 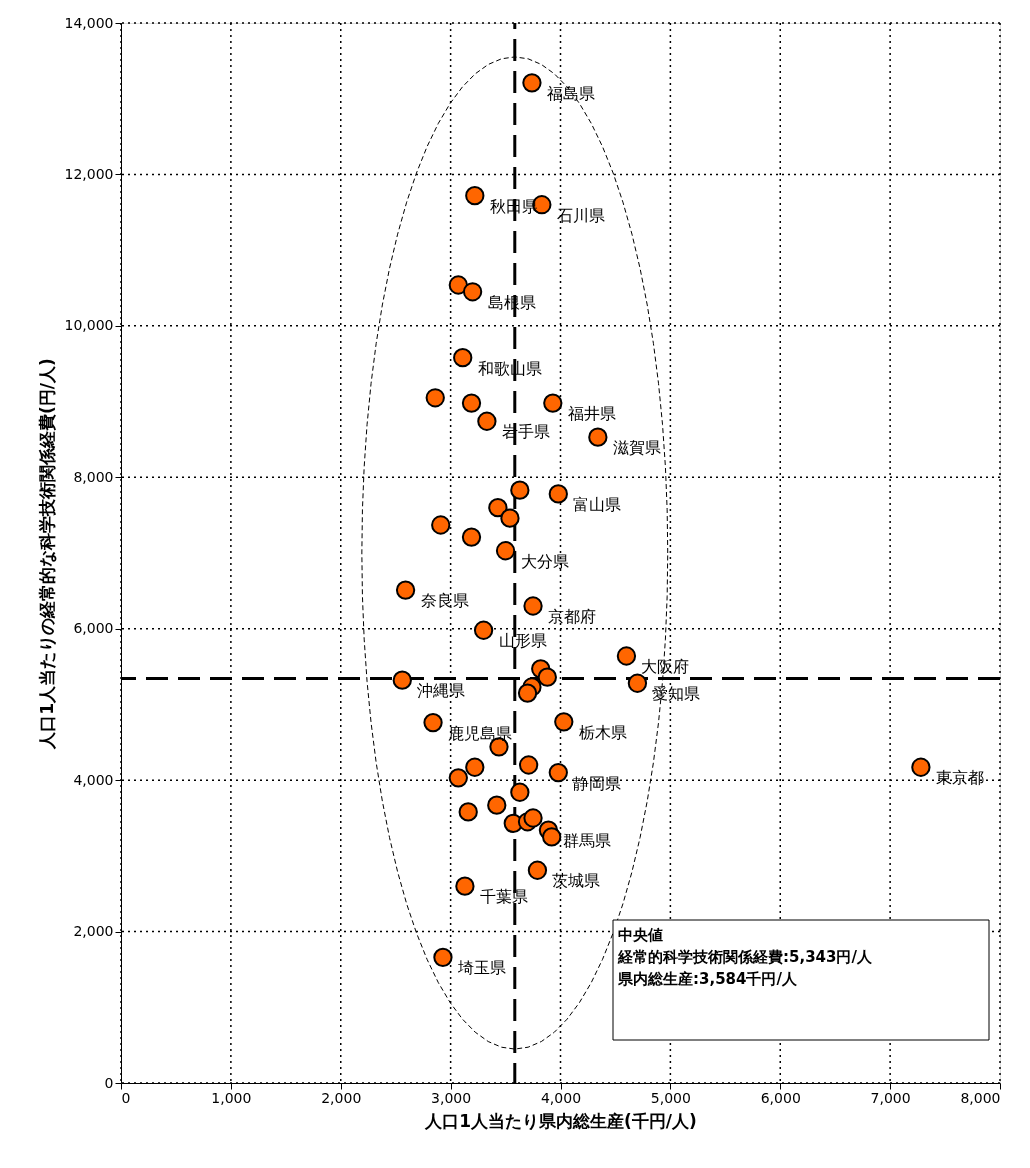 I want to click on y-tick-label: 8,000, so click(x=93, y=476).